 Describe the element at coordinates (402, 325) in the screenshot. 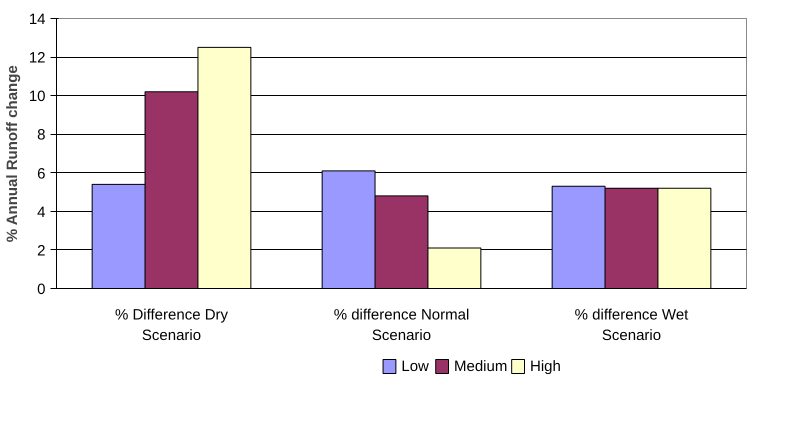

I see `x-tick-label: % difference Normal Scenario` at that location.